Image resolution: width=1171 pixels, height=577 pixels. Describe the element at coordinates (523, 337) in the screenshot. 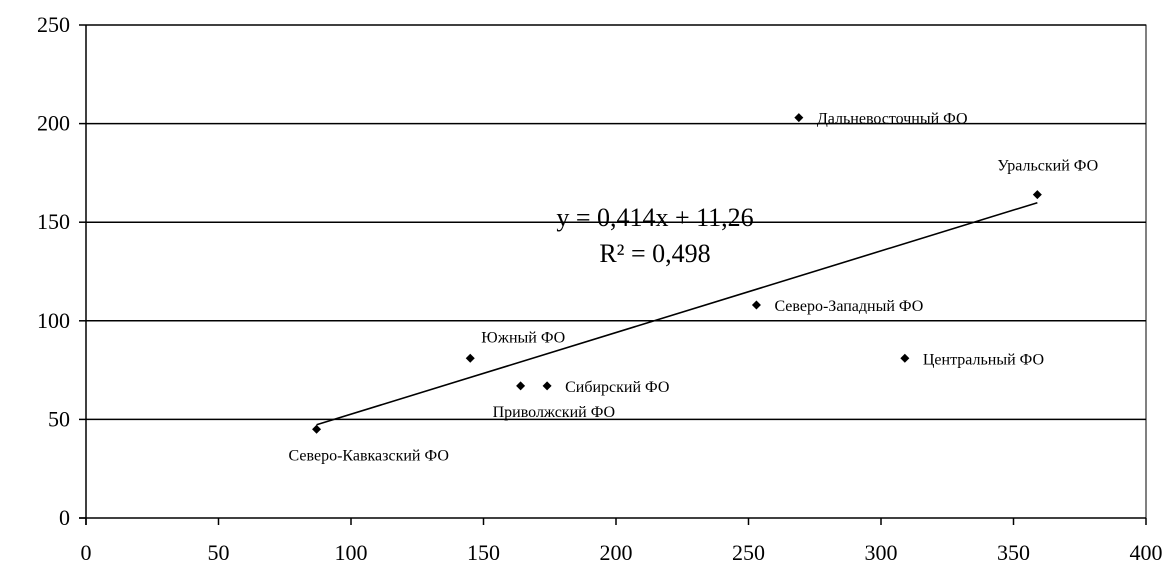

I see `point-label-1: Южный ФО` at that location.